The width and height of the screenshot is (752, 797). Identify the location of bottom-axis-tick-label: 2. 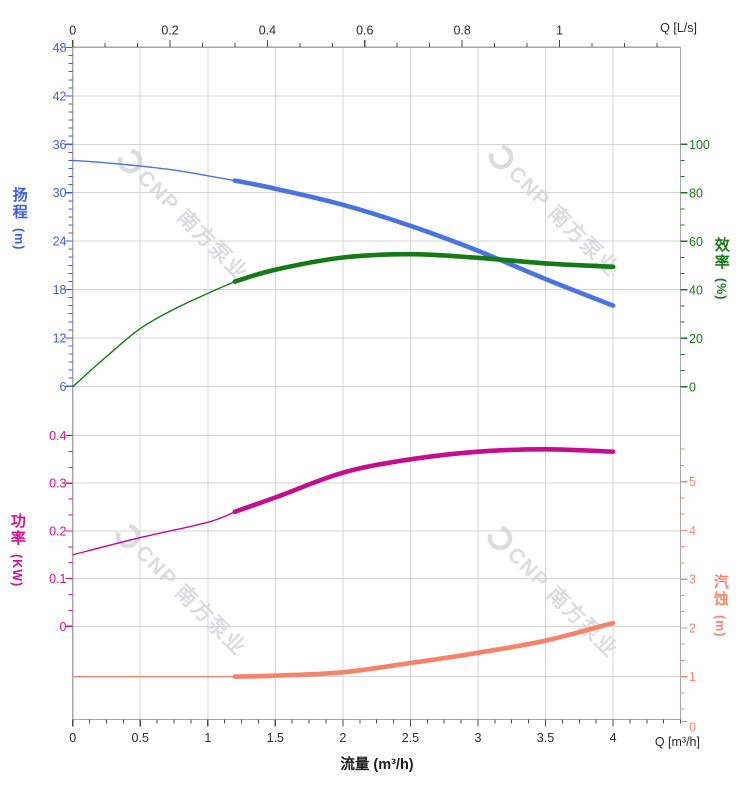
(342, 738).